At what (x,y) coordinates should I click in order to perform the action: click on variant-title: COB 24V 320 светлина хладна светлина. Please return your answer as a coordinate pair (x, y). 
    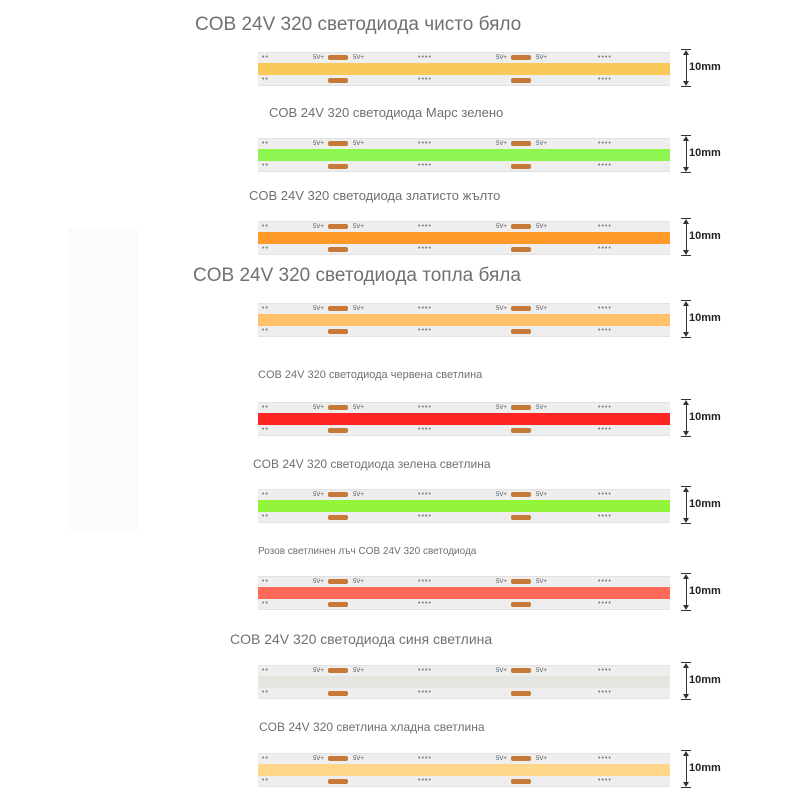
    Looking at the image, I should click on (372, 727).